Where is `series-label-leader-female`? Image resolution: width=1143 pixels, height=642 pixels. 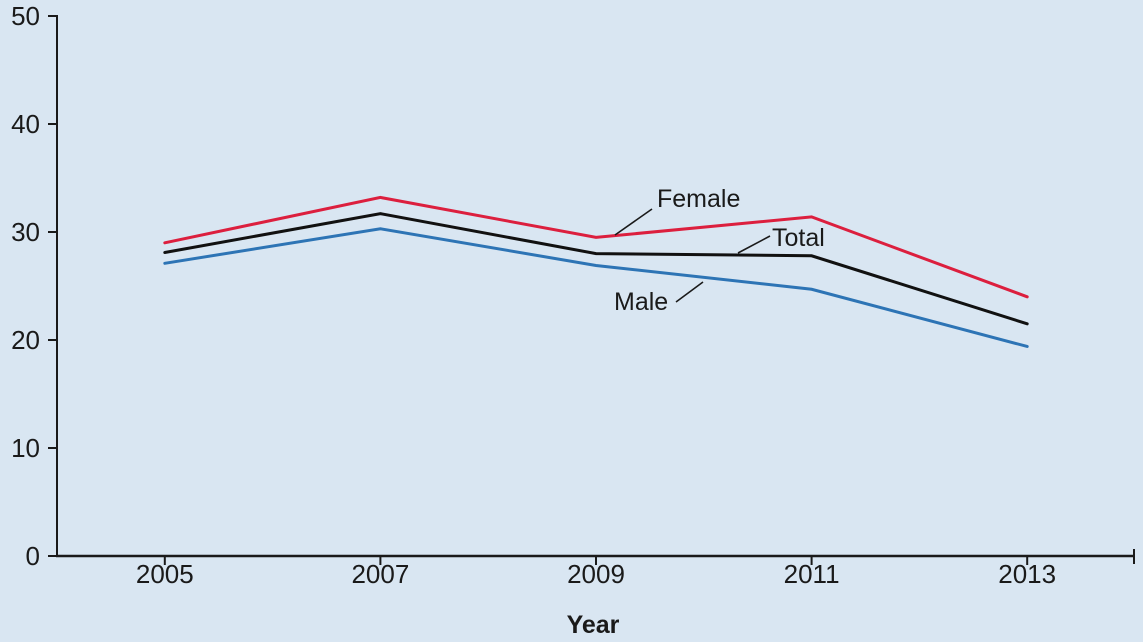 series-label-leader-female is located at coordinates (633, 222).